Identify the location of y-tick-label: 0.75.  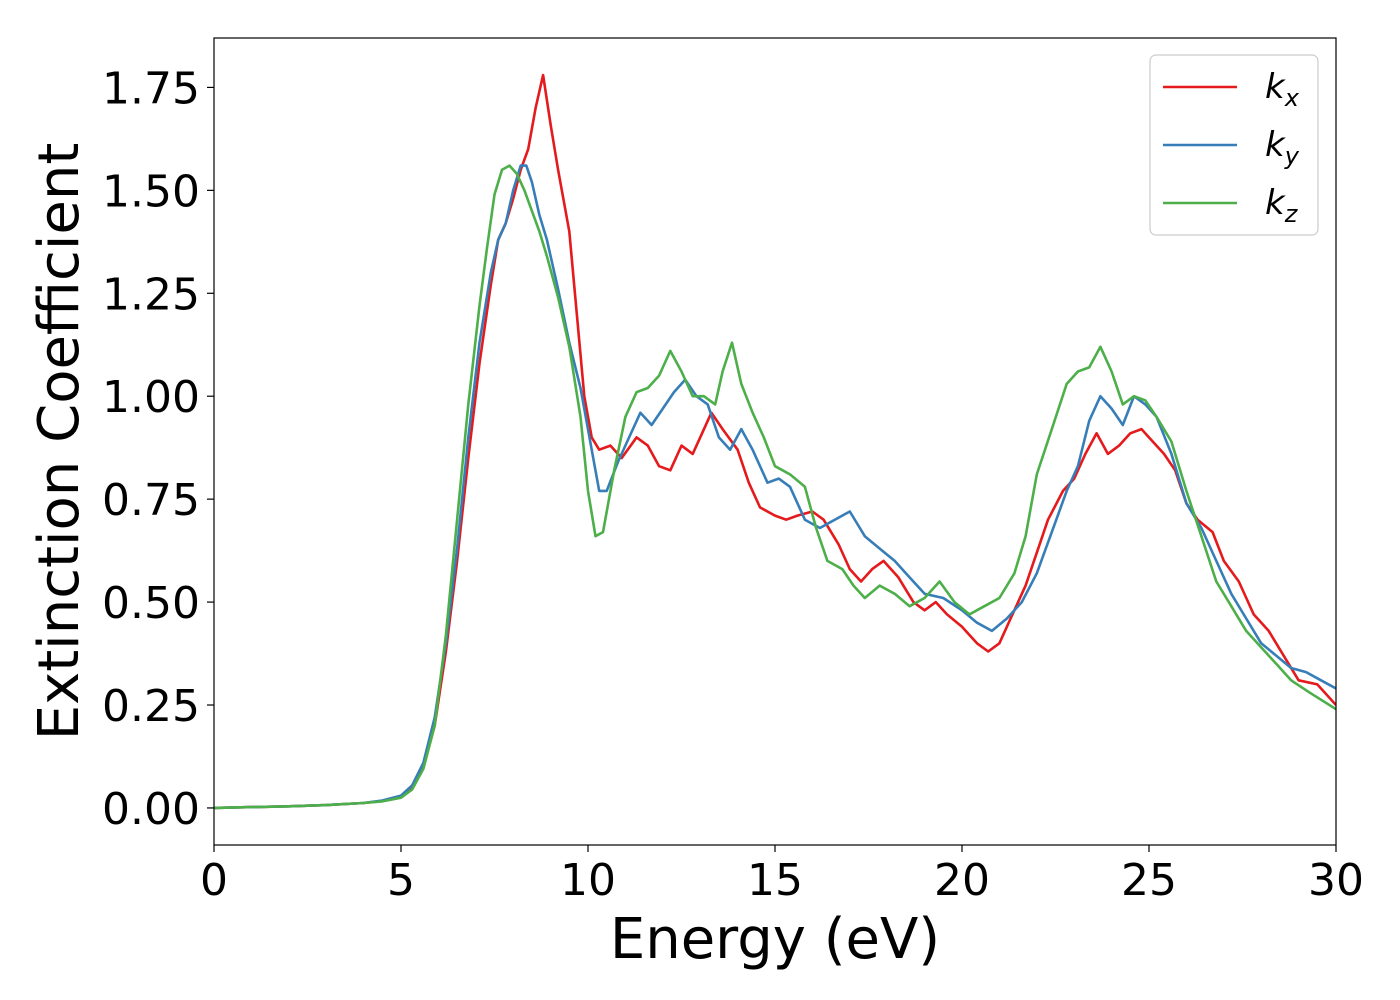
(151, 500).